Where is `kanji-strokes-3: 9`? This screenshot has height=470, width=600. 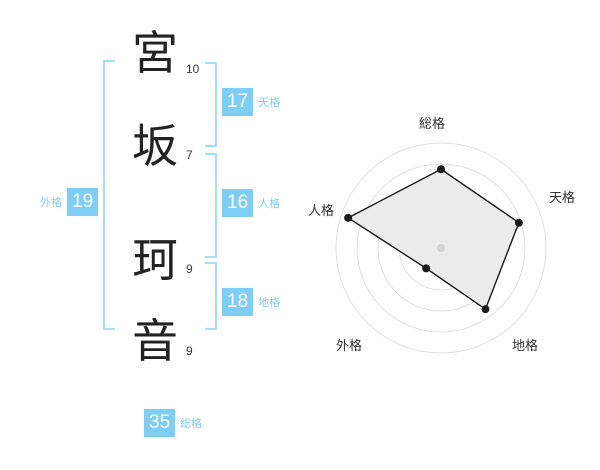
kanji-strokes-3: 9 is located at coordinates (189, 269).